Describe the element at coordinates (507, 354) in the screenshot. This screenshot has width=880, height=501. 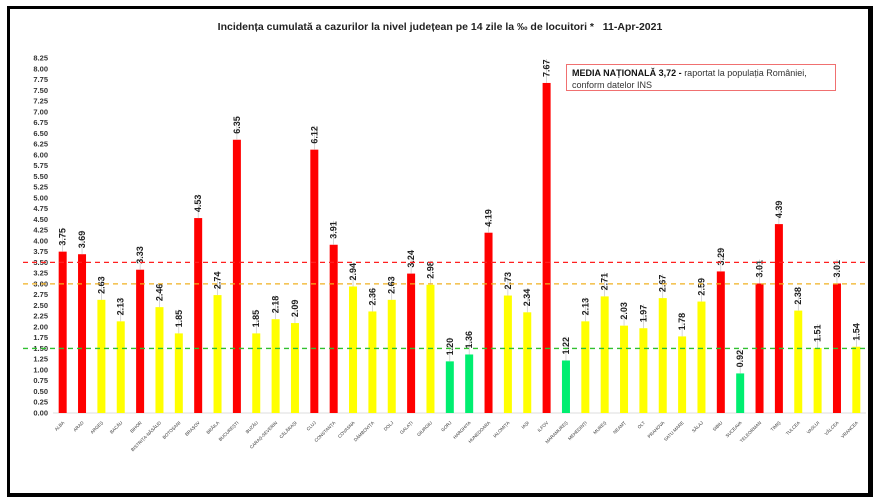
I see `bar-ialomița` at that location.